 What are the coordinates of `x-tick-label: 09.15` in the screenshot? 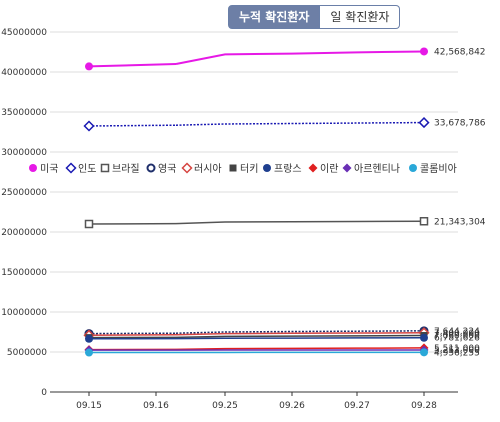 It's located at (89, 406).